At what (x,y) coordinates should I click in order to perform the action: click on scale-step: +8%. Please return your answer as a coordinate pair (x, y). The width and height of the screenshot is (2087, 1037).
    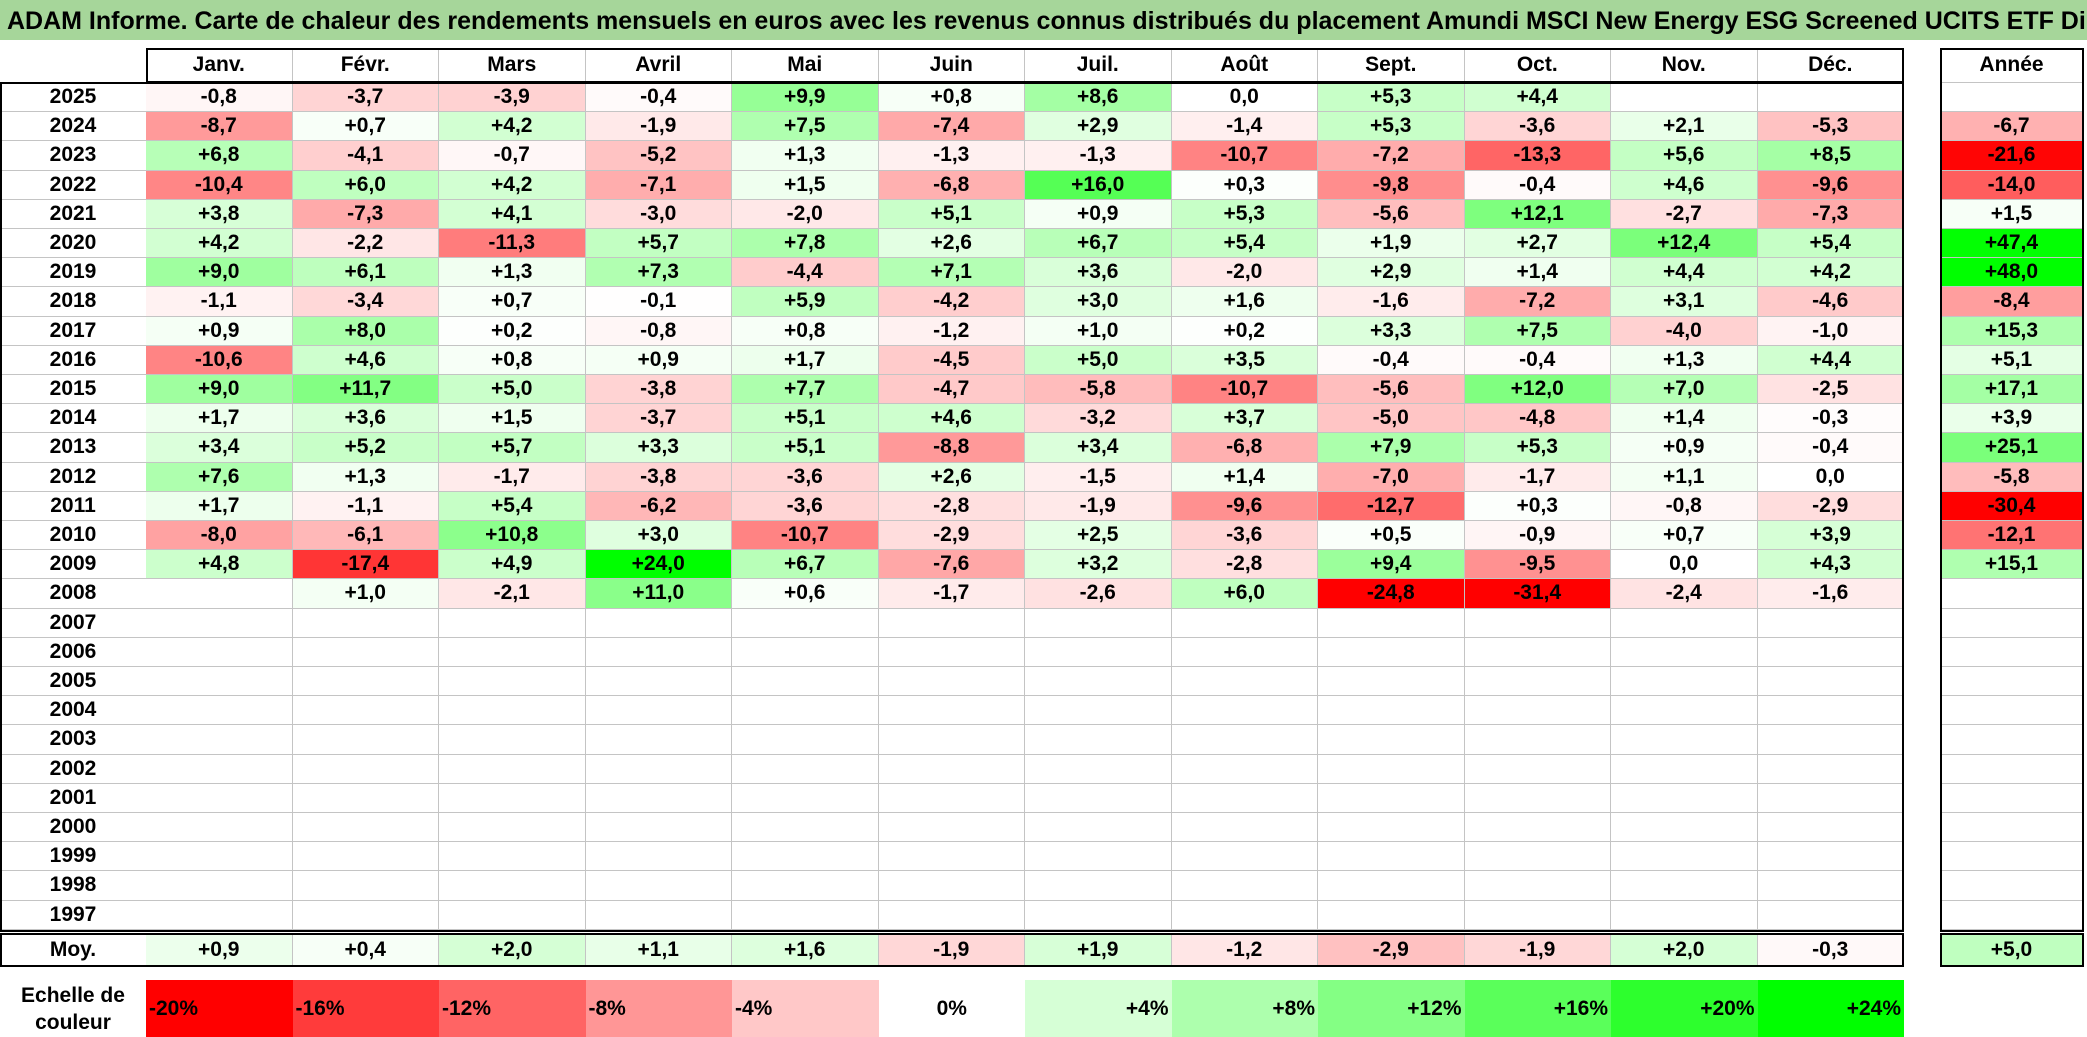
    Looking at the image, I should click on (1244, 1008).